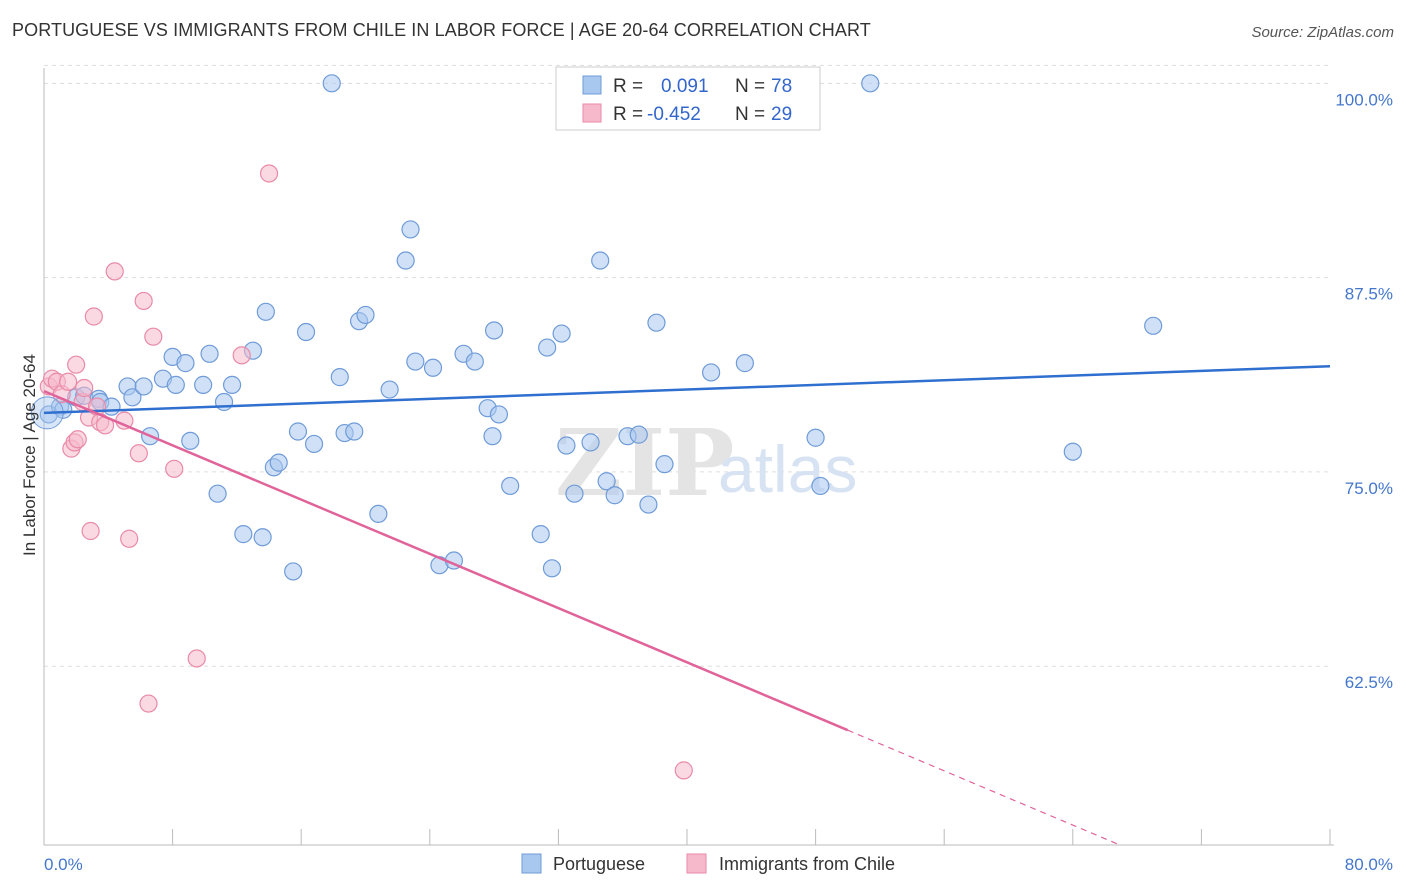 This screenshot has height=892, width=1406. What do you see at coordinates (1322, 32) in the screenshot?
I see `source-note: Source: ZipAtlas.com` at bounding box center [1322, 32].